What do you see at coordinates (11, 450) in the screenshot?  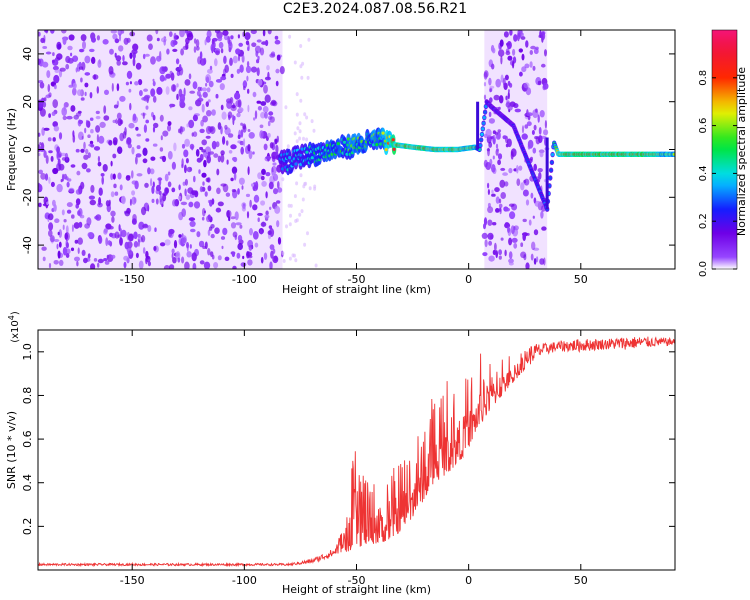 I see `y-axis-label: SNR (10 * v/v)` at bounding box center [11, 450].